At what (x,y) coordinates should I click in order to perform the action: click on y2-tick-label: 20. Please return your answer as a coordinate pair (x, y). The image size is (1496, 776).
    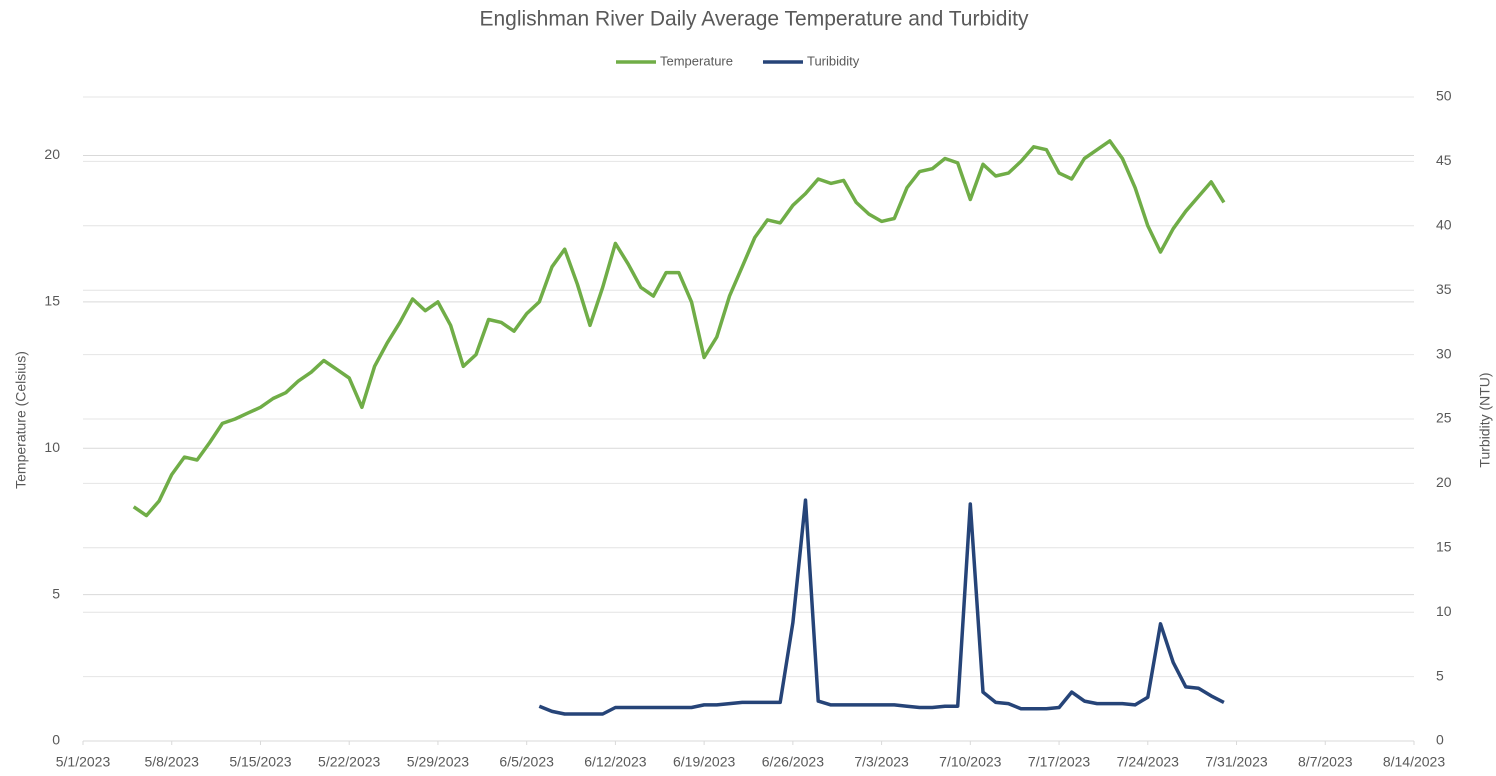
    Looking at the image, I should click on (1444, 482).